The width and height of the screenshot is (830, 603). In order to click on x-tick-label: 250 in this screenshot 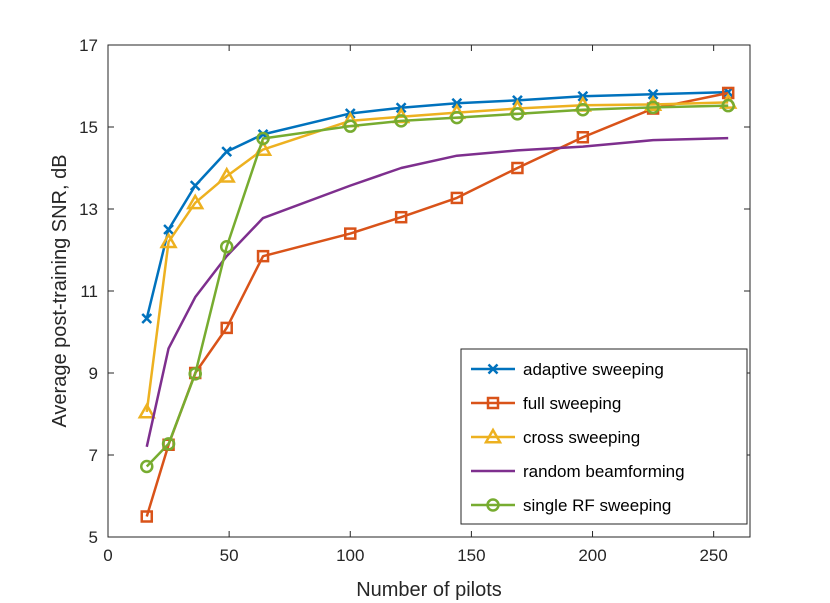, I will do `click(713, 555)`.